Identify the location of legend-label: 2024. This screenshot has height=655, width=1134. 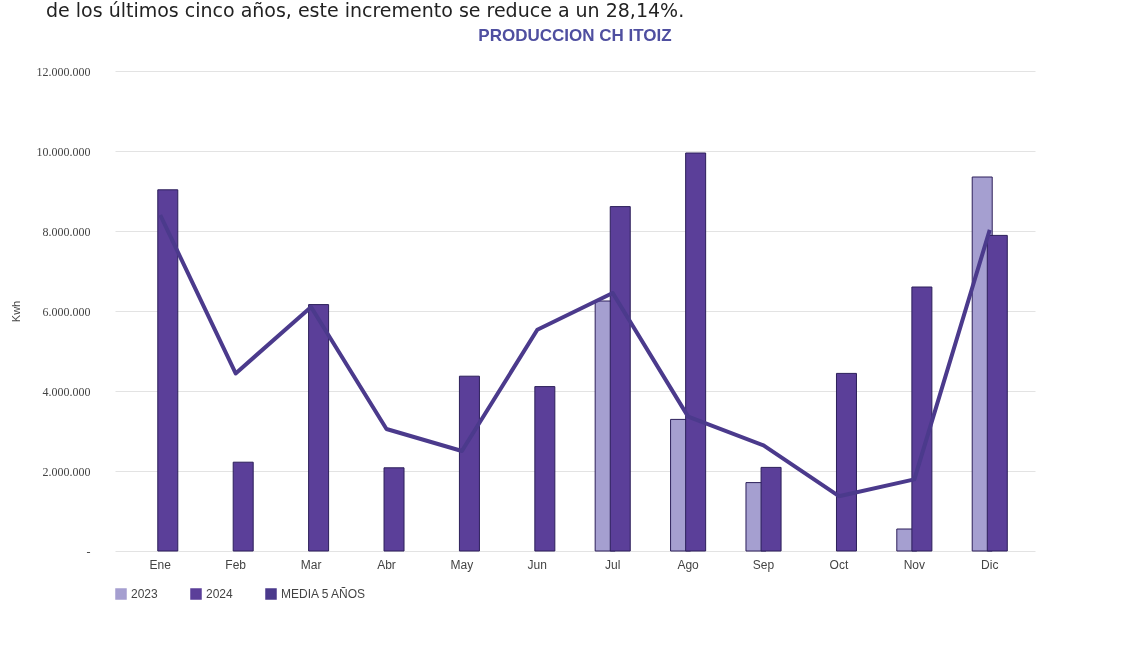
(220, 594).